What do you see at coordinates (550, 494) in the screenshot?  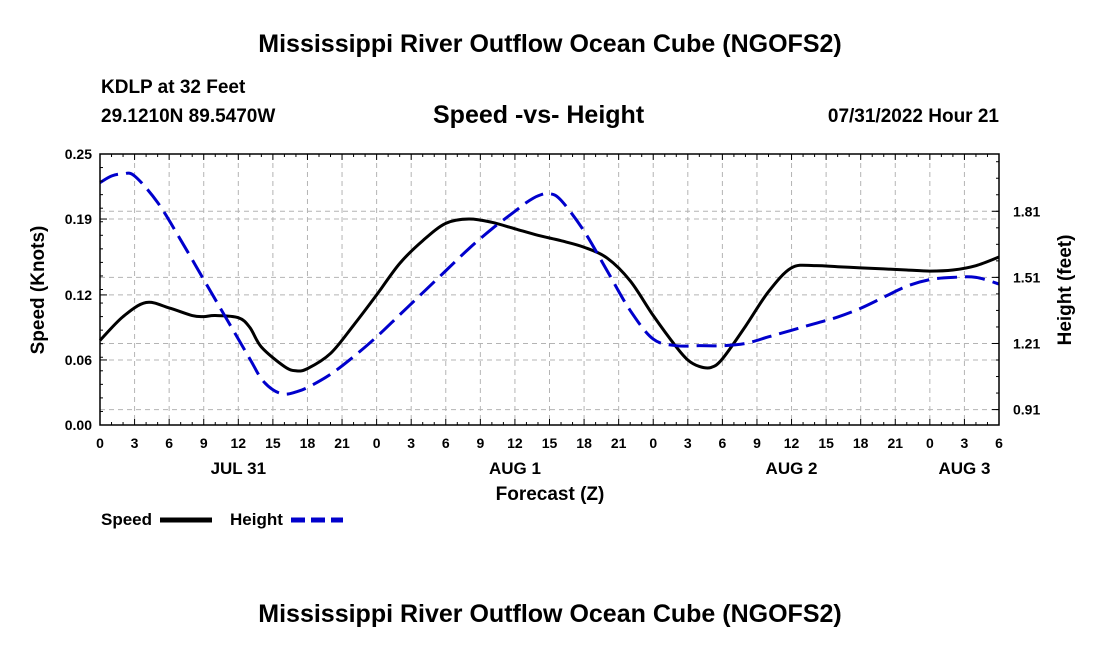 I see `x-axis-title: Forecast (Z)` at bounding box center [550, 494].